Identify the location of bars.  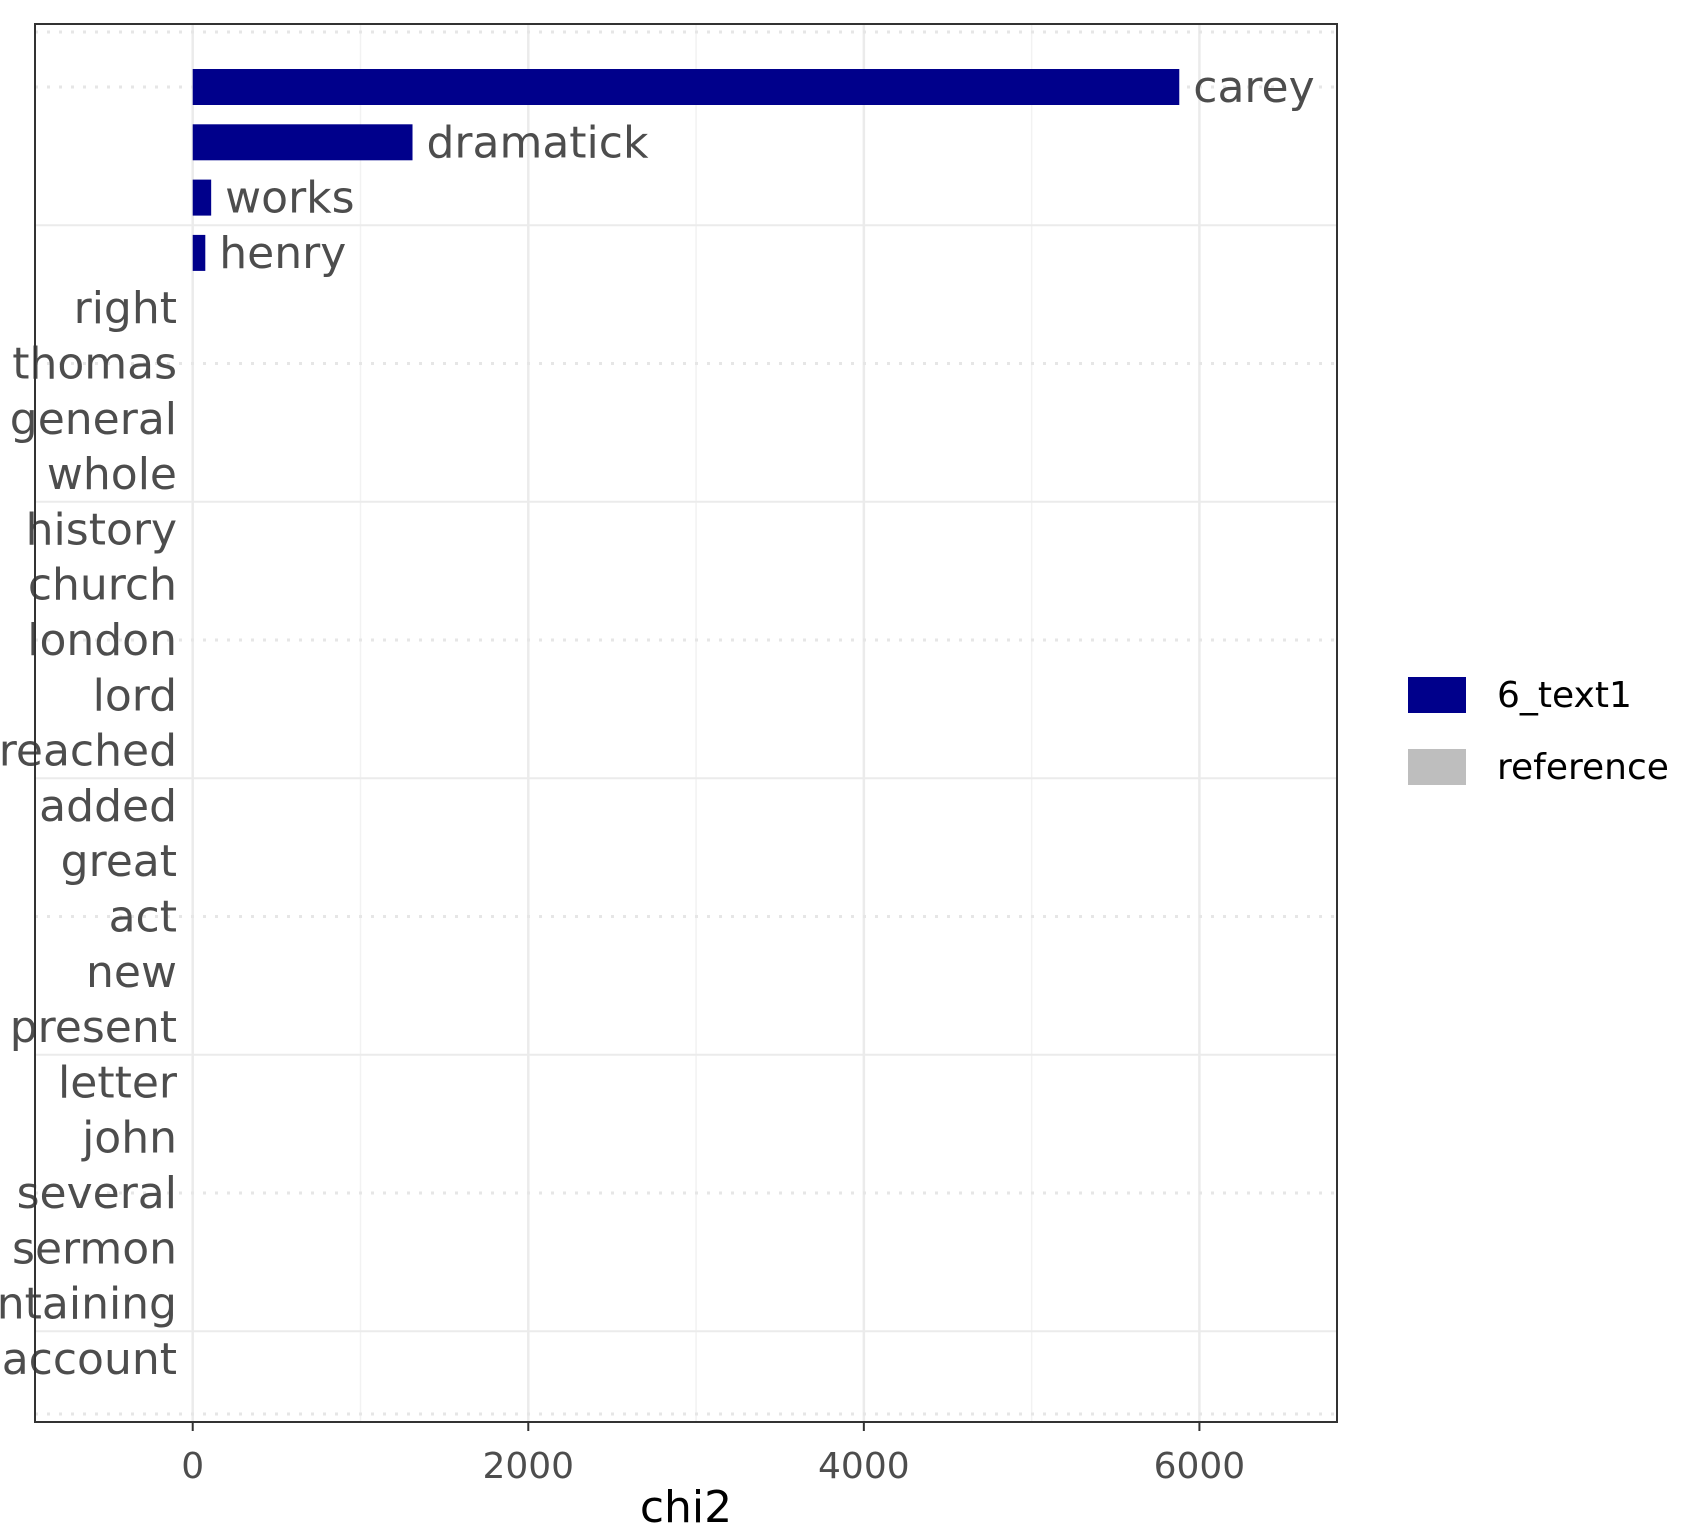
(686, 170).